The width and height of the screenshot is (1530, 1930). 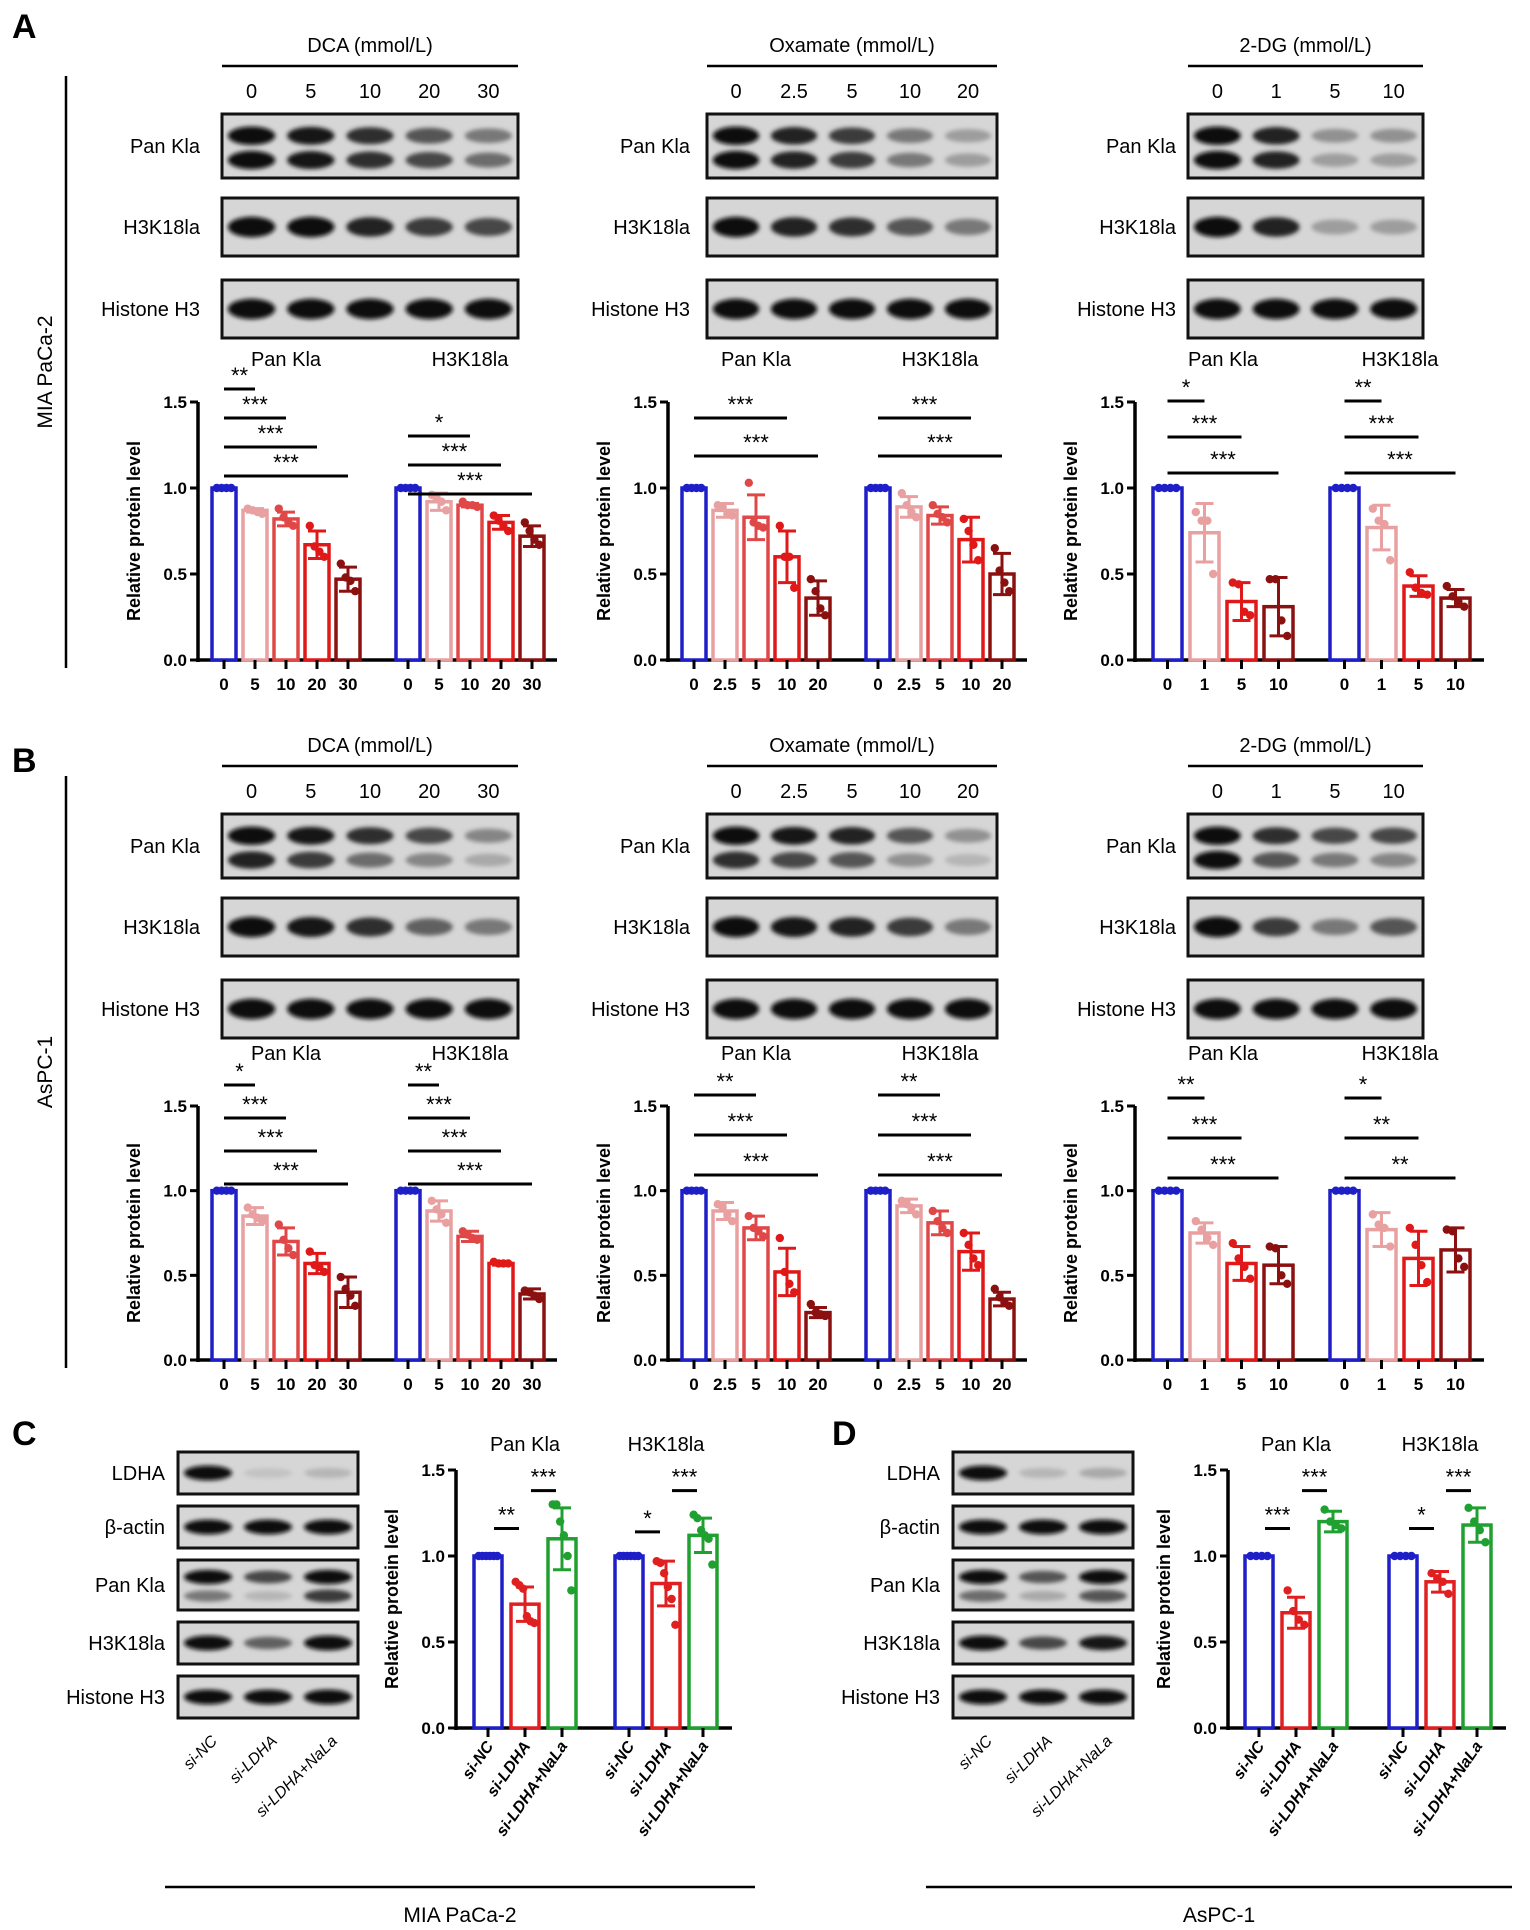 I want to click on treatment-label: Oxamate (mmol/L), so click(x=852, y=46).